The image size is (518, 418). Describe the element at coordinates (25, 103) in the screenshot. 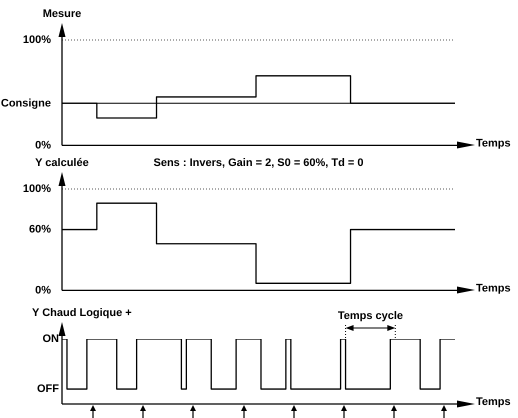

I see `y-tick-label: Consigne` at that location.